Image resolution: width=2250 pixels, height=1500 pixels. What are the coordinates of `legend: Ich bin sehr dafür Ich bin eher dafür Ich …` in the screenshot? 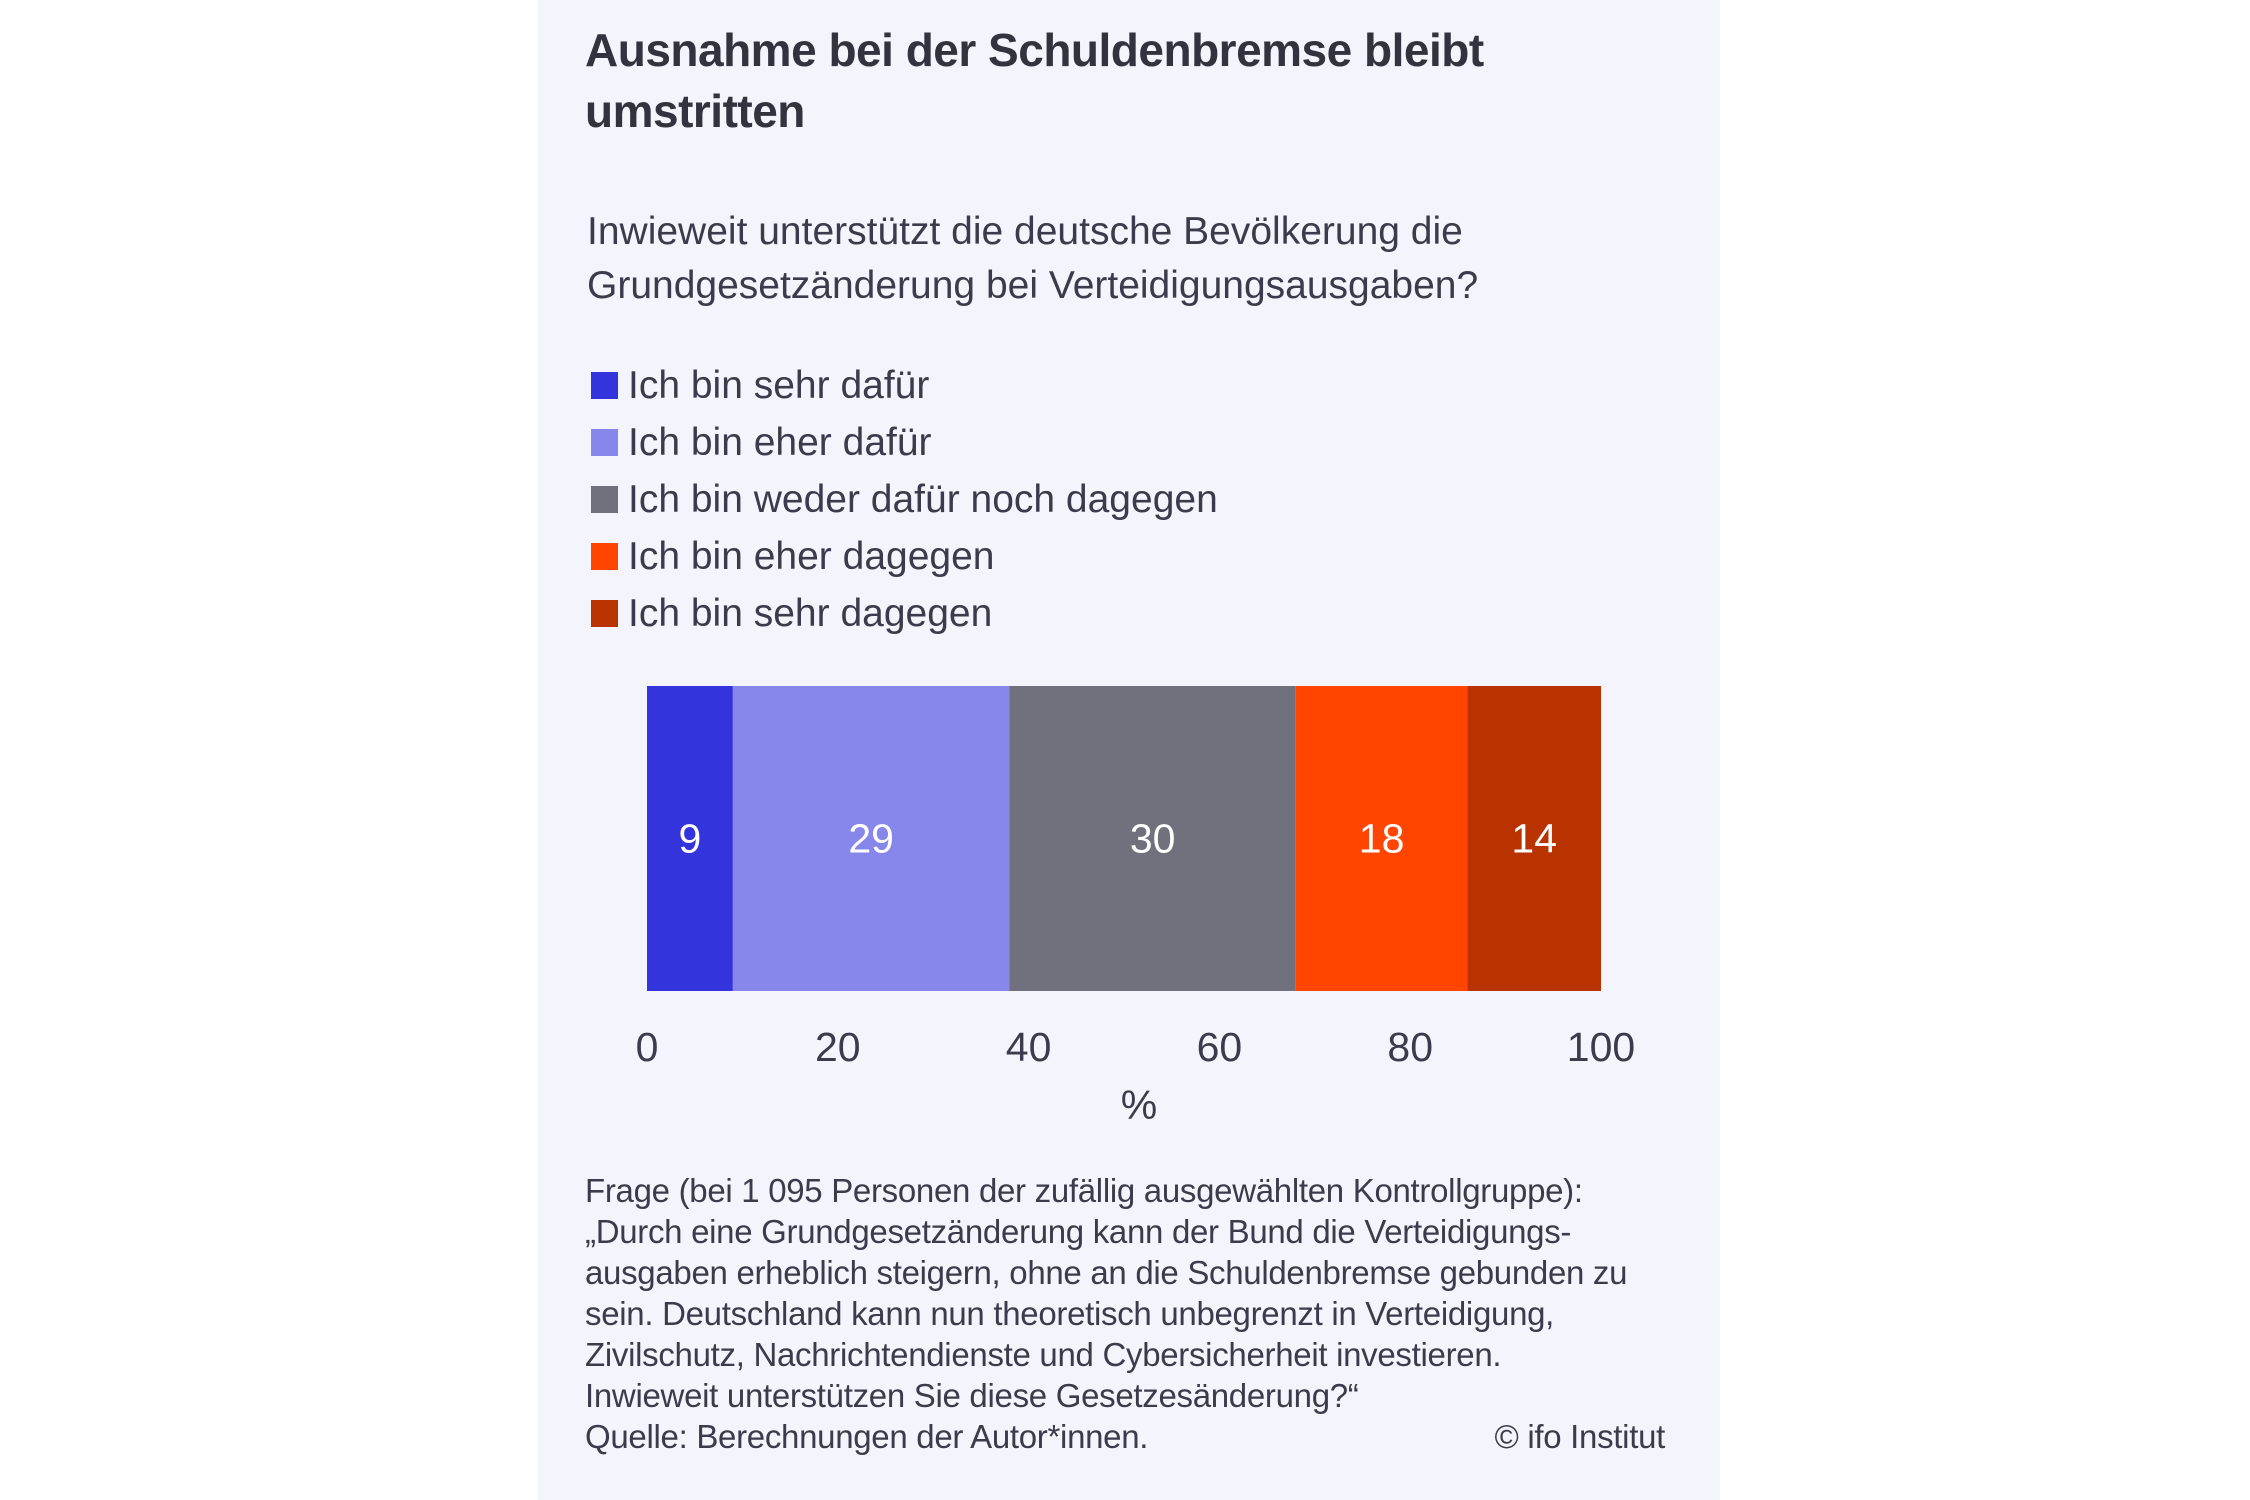 It's located at (904, 499).